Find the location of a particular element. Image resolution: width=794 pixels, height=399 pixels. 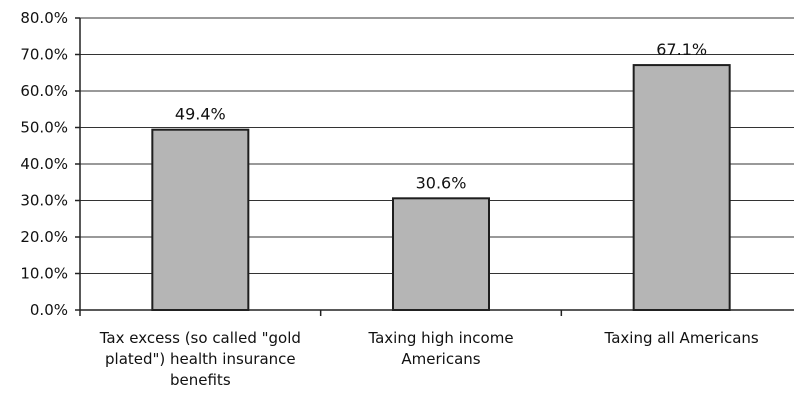

data-label: 67.1% is located at coordinates (681, 49).